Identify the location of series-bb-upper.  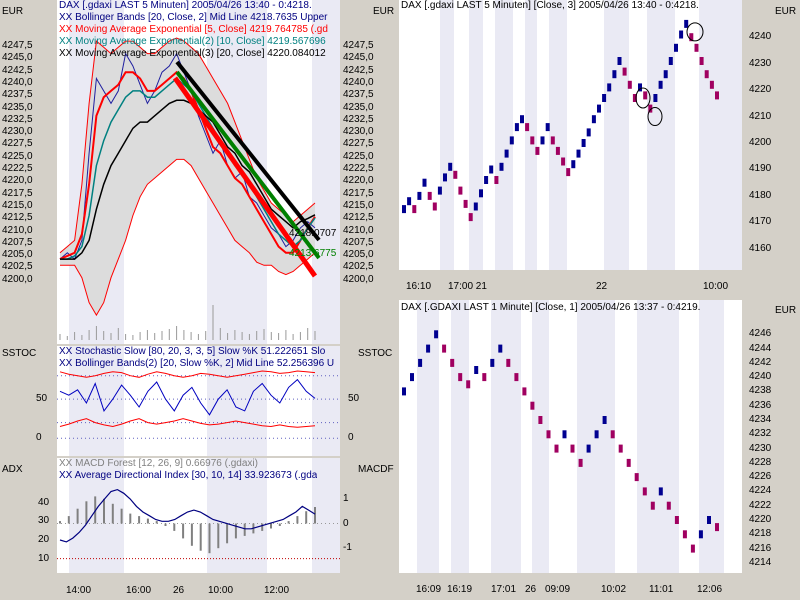
(187, 145).